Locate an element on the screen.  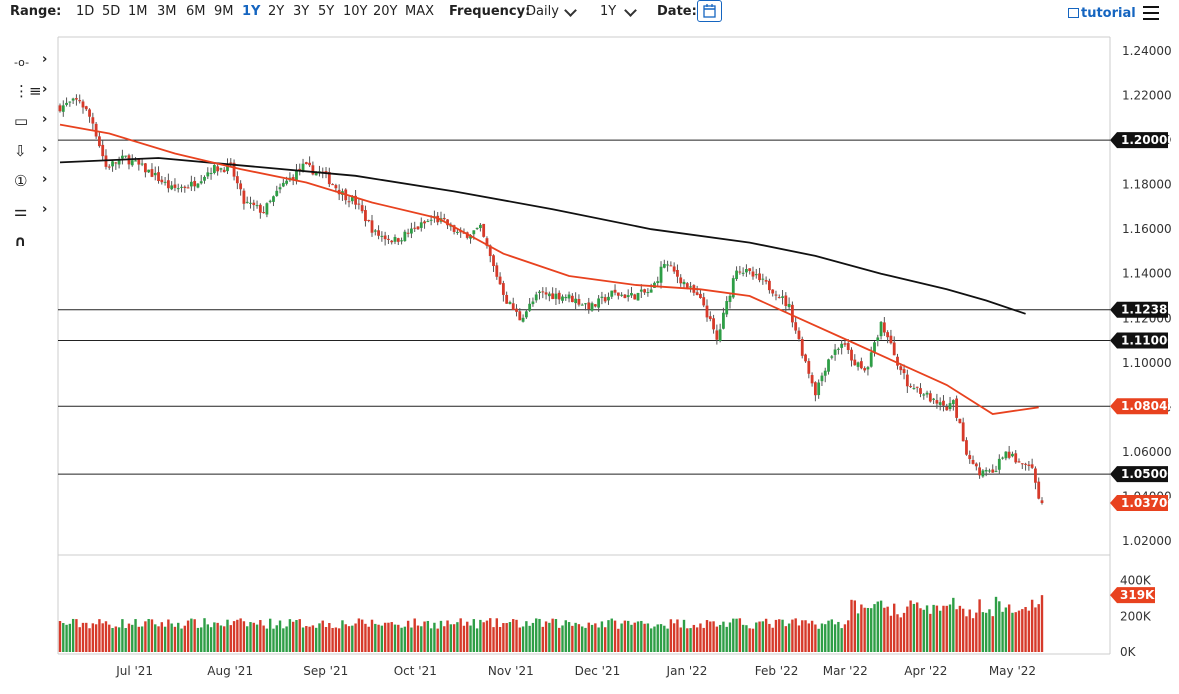
shape-tool-button: ▭ › is located at coordinates (33, 123).